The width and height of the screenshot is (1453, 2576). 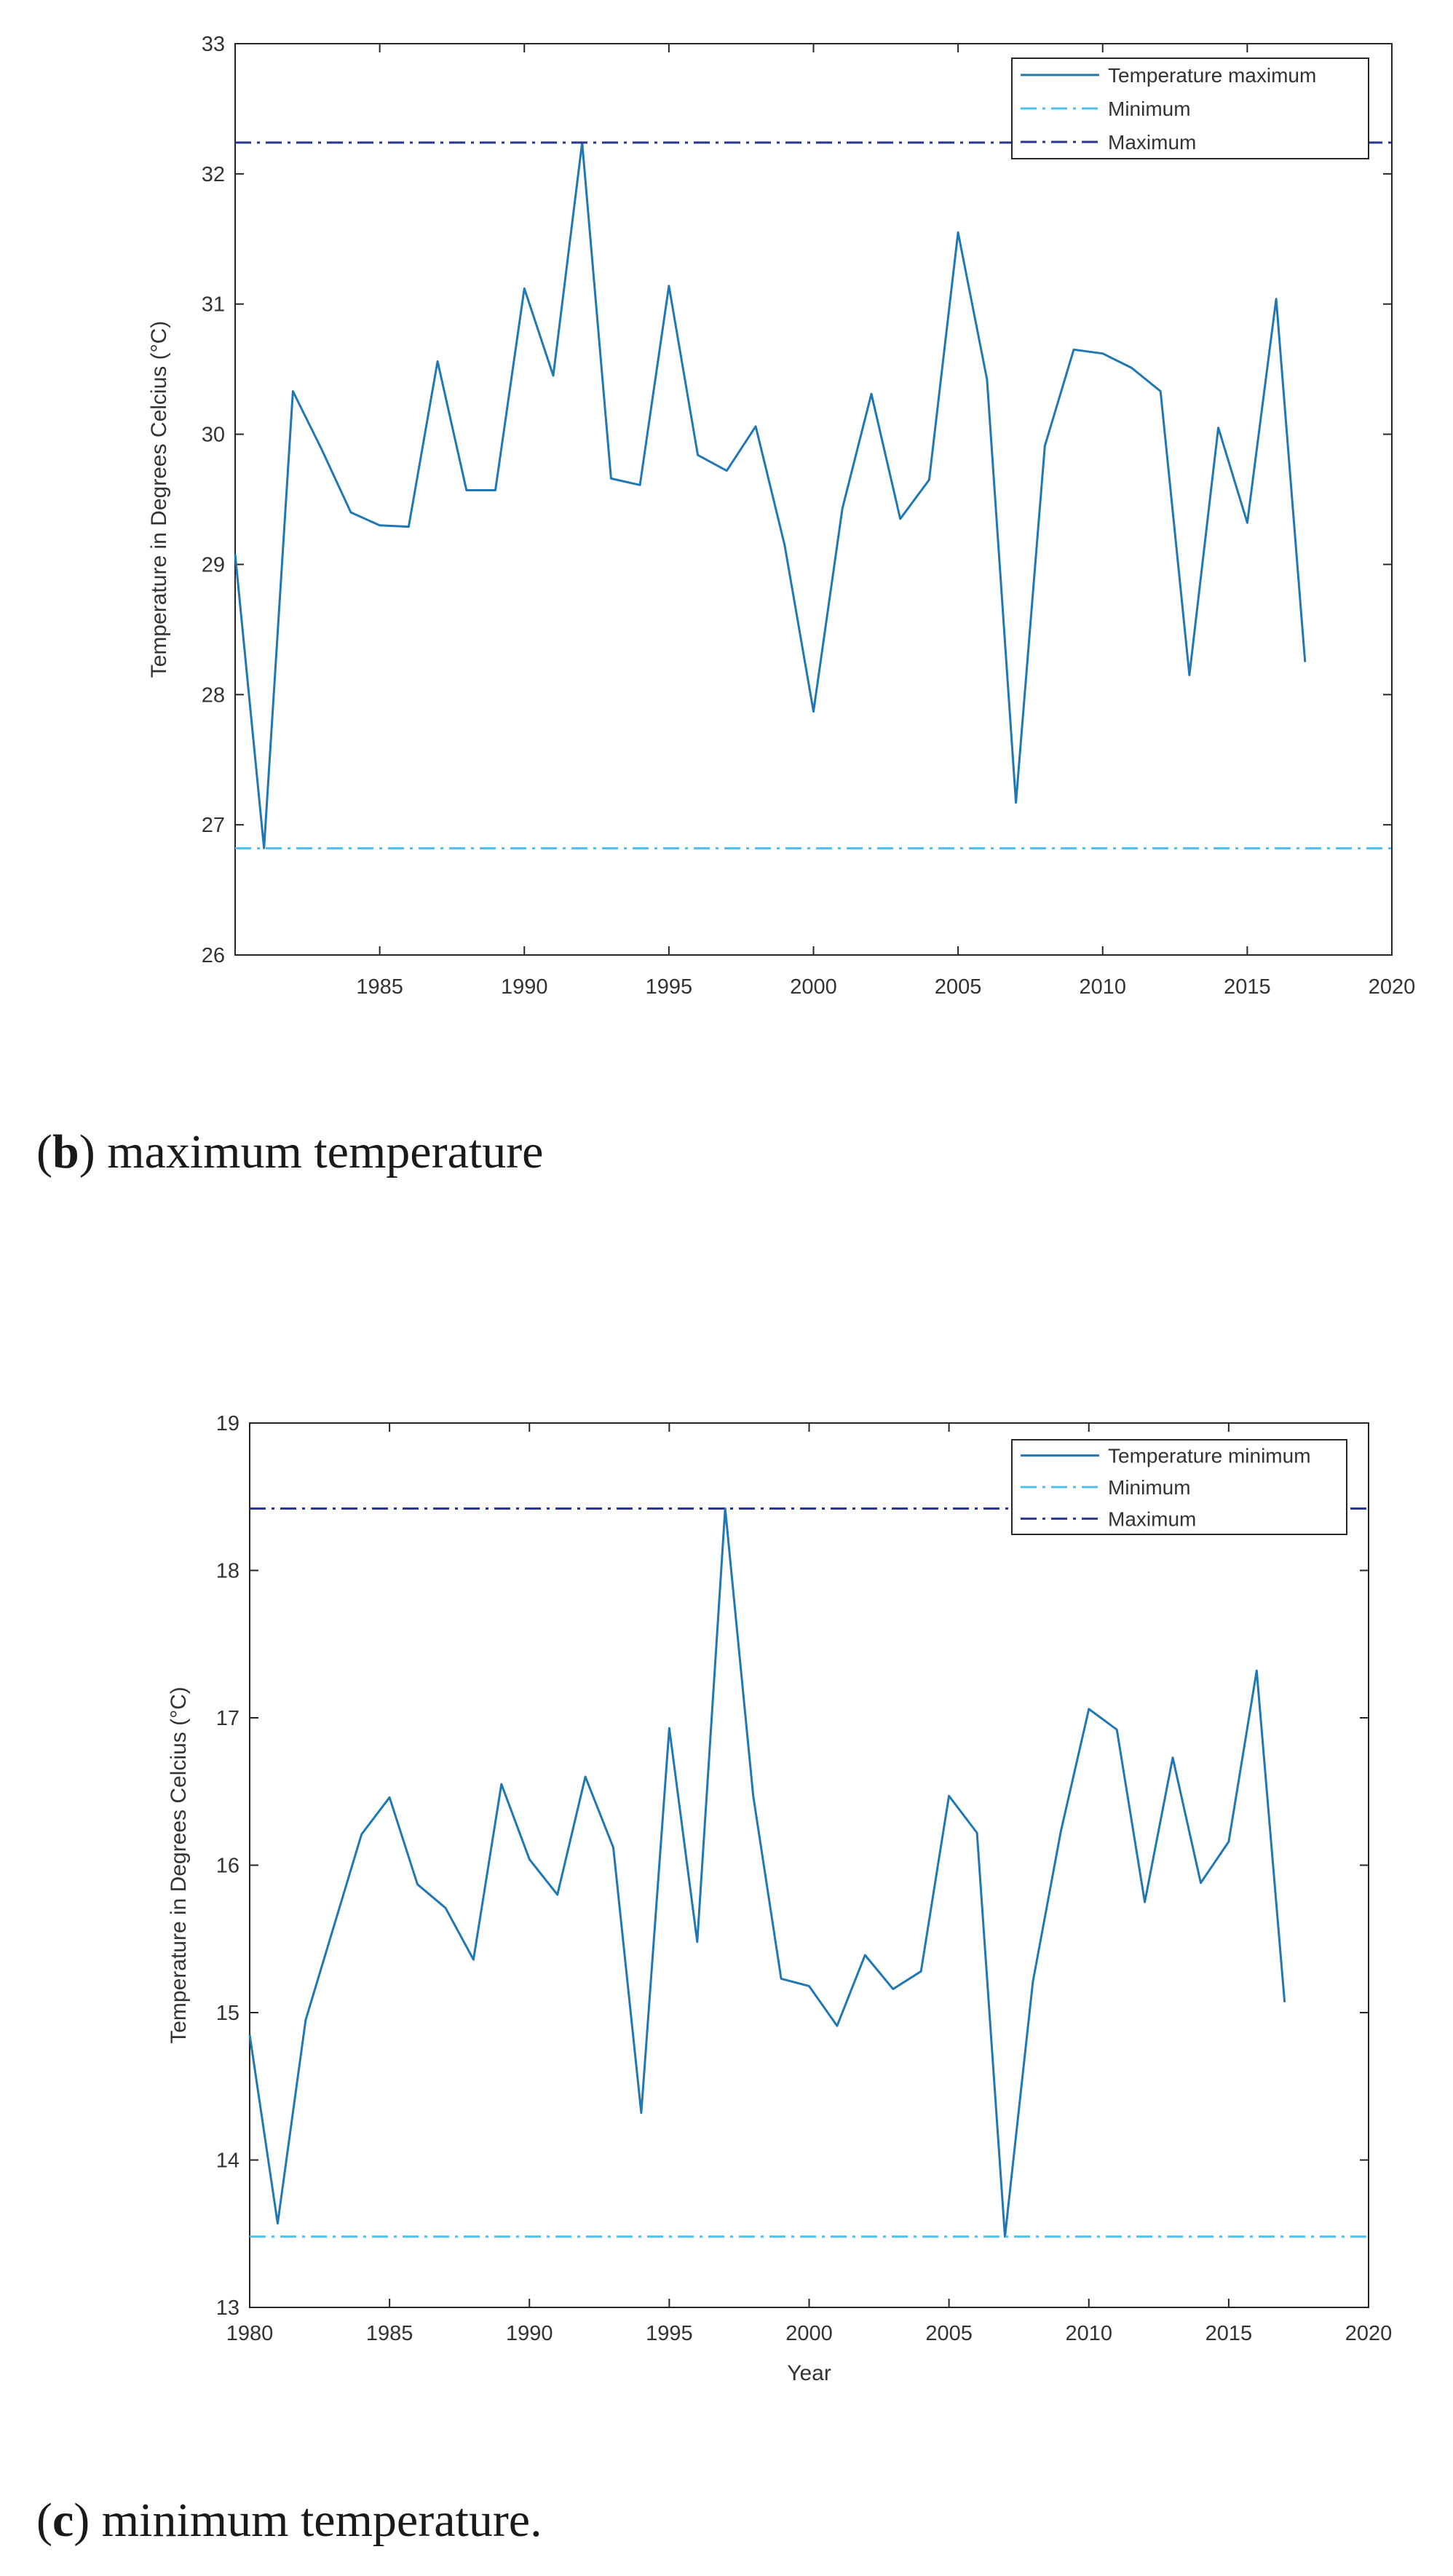 I want to click on y-tick-label: 16, so click(x=227, y=1866).